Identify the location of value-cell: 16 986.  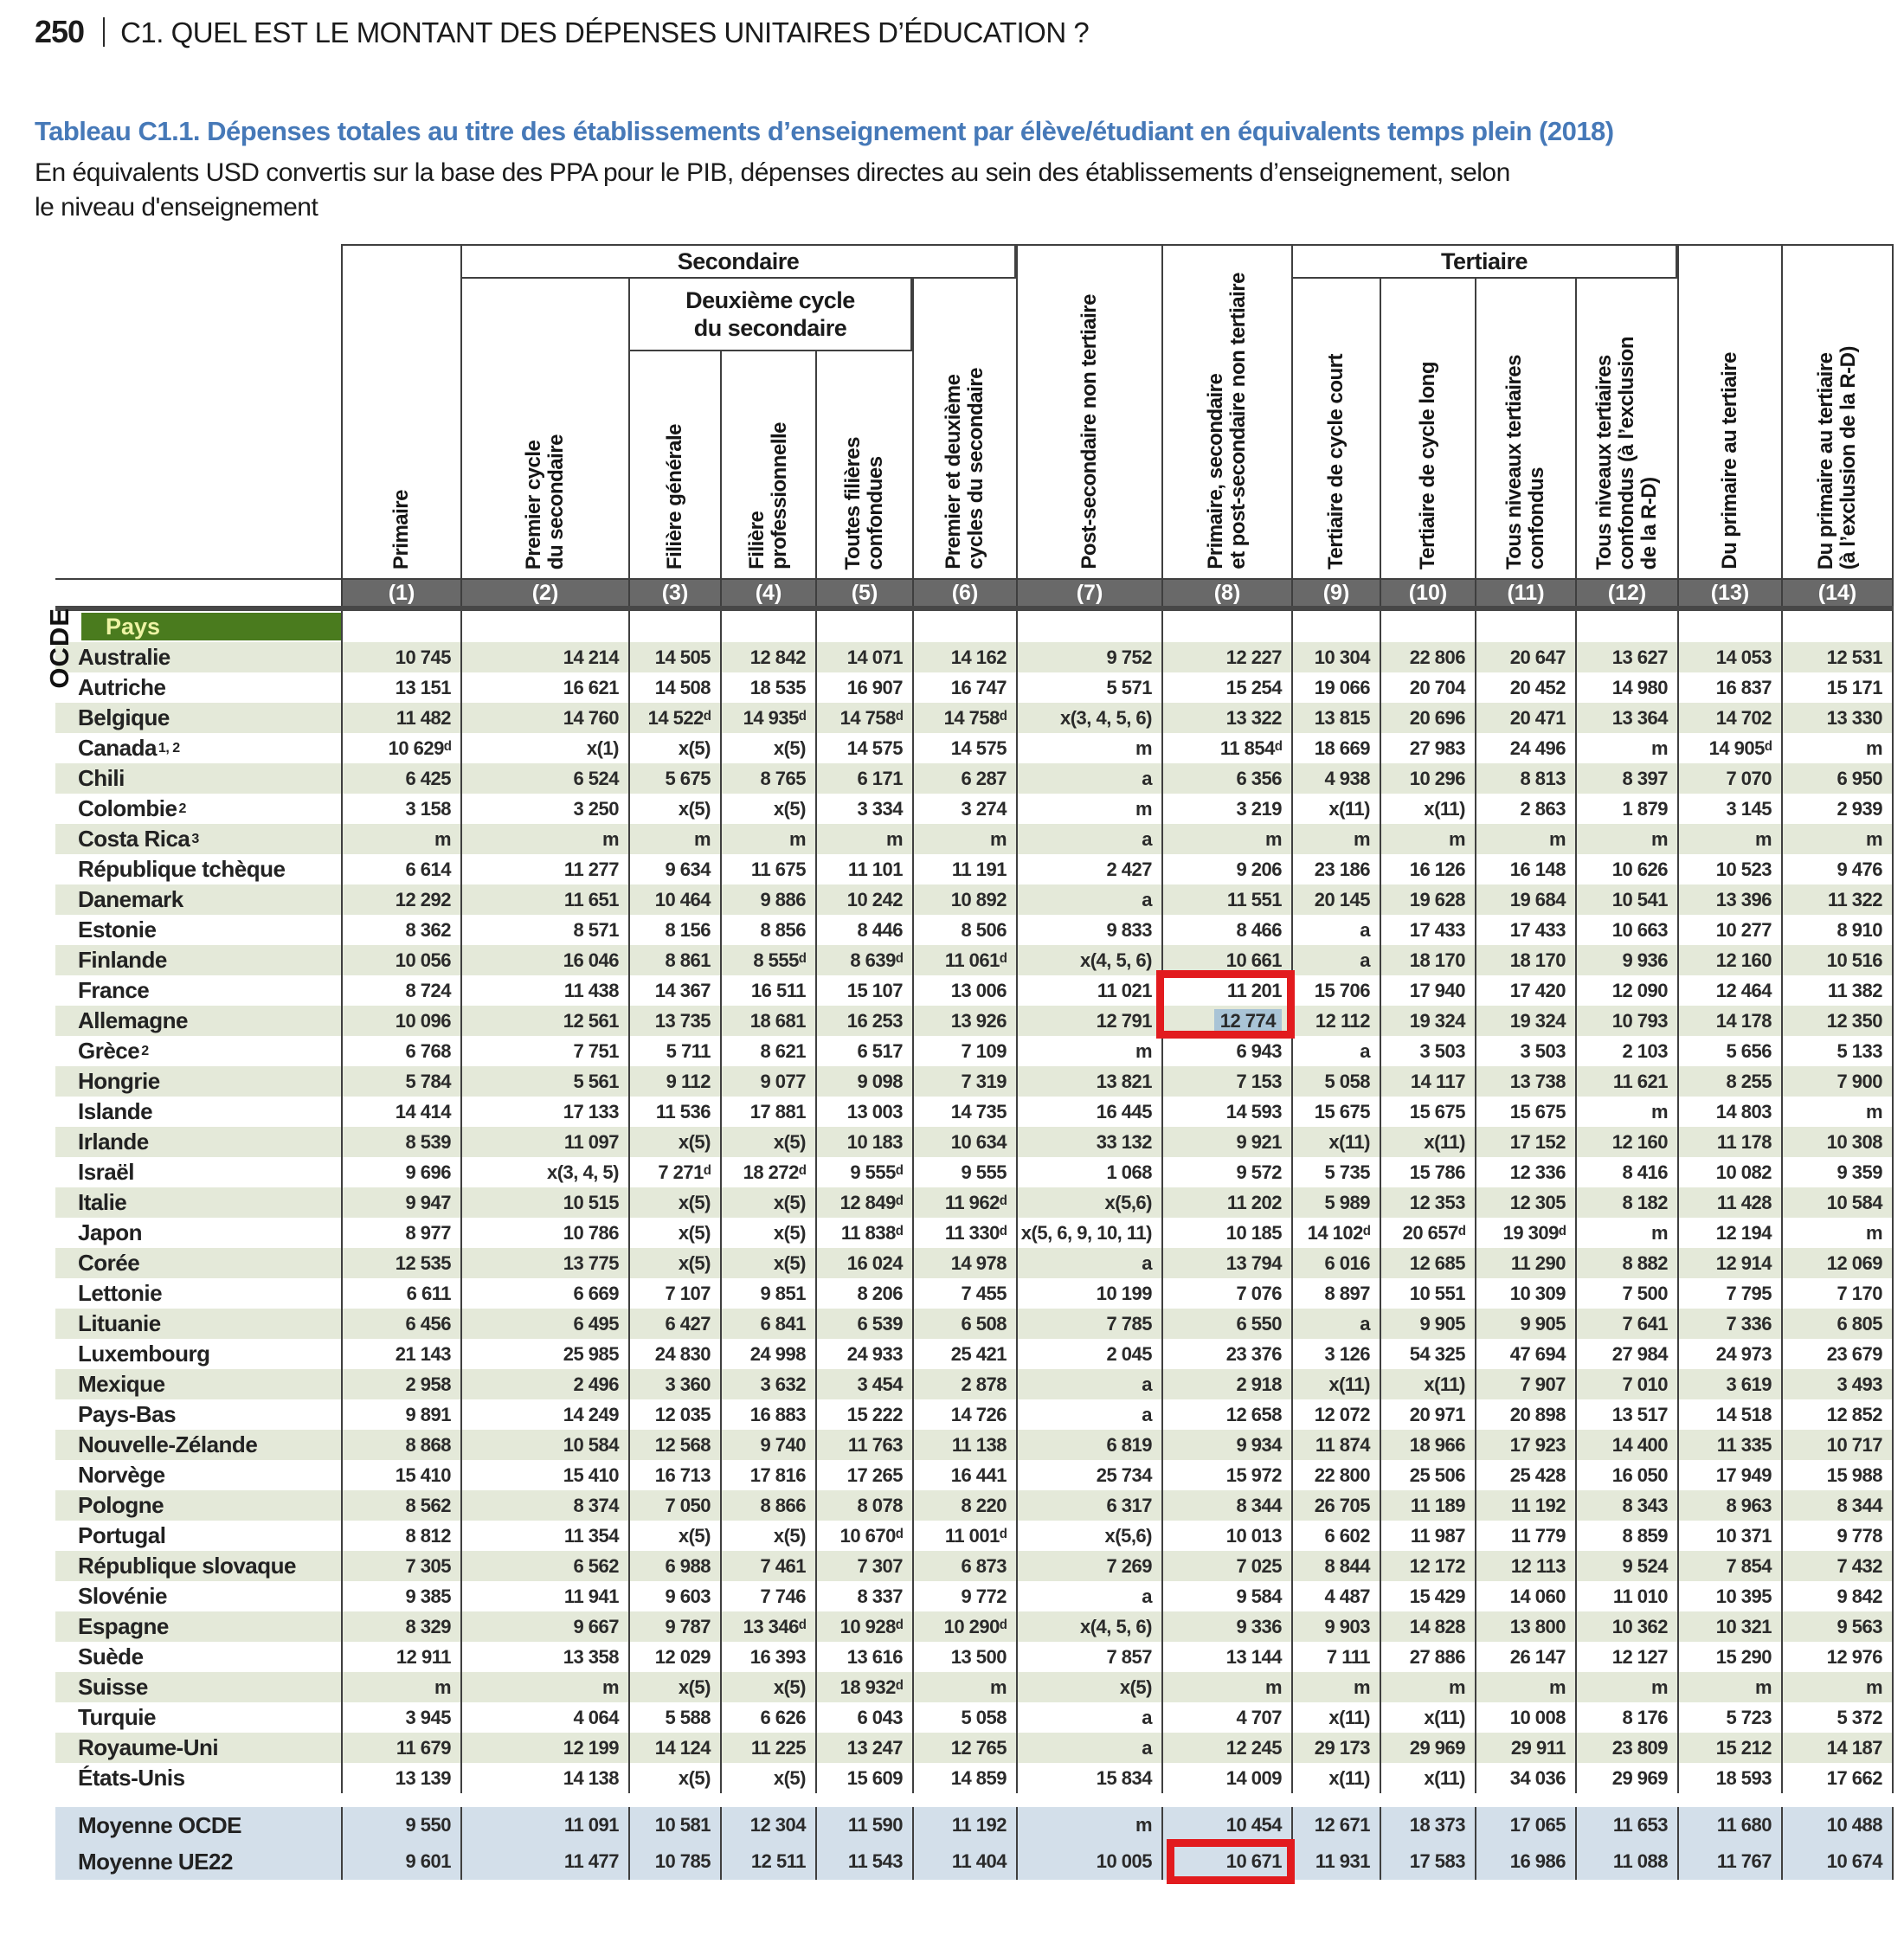
(1525, 1861).